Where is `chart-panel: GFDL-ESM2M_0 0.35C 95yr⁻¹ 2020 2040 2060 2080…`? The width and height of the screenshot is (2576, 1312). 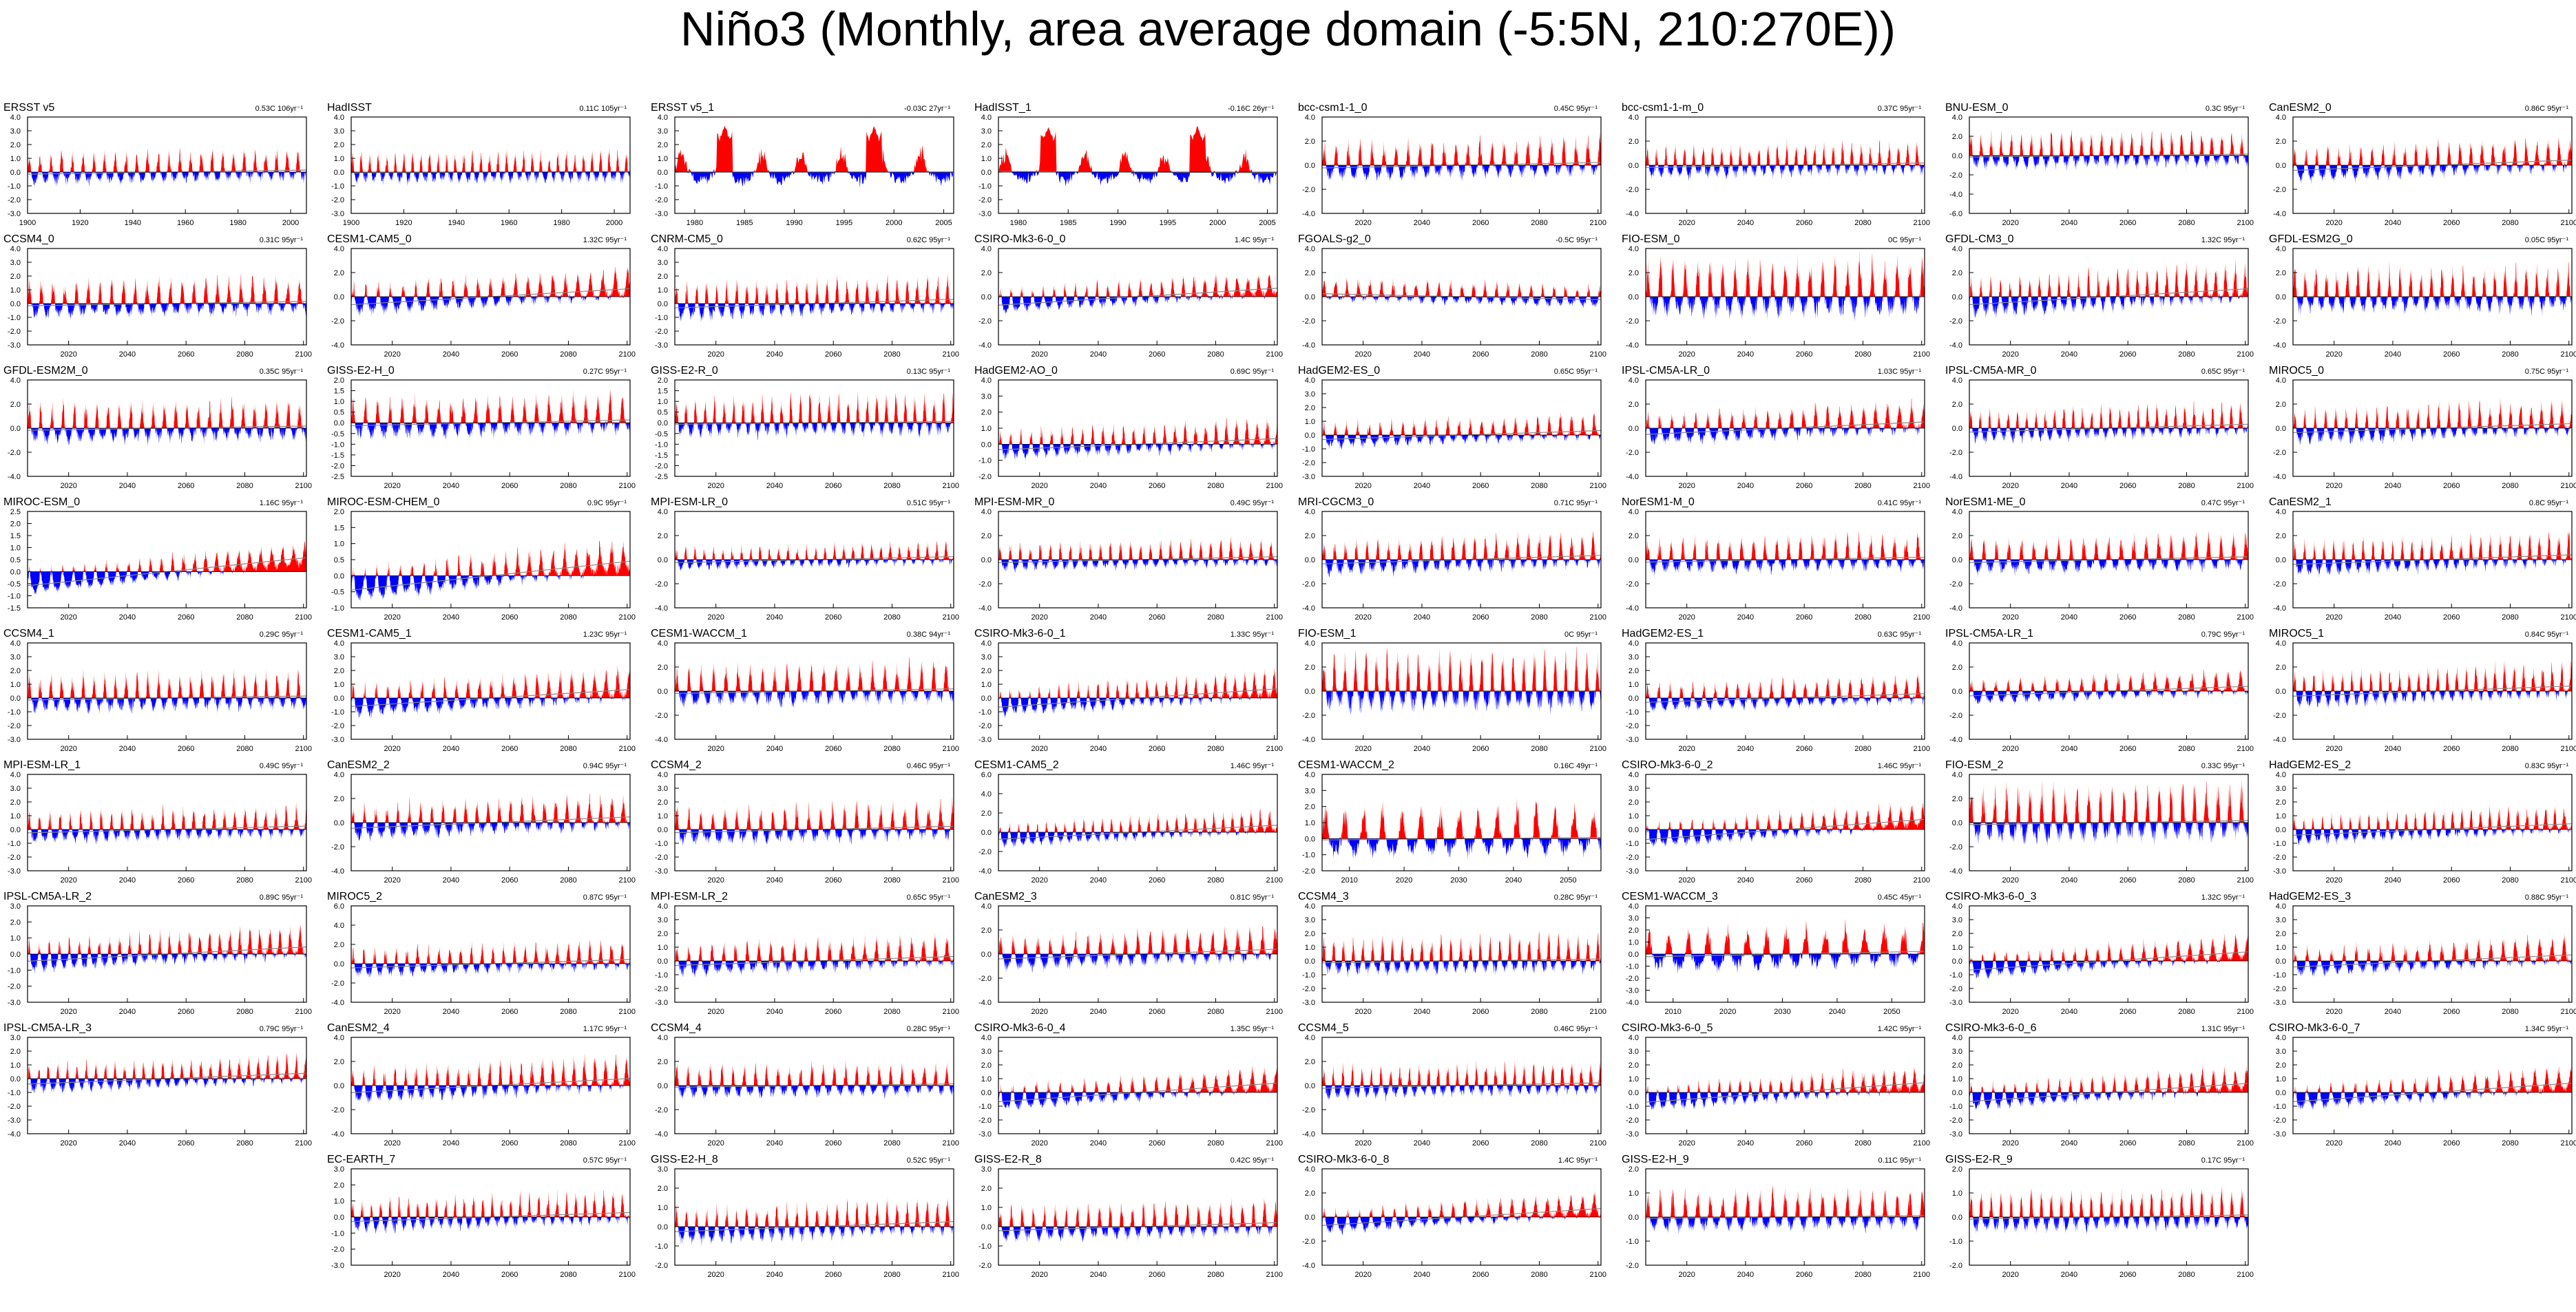
chart-panel: GFDL-ESM2M_0 0.35C 95yr⁻¹ 2020 2040 2060 2080… is located at coordinates (156, 429).